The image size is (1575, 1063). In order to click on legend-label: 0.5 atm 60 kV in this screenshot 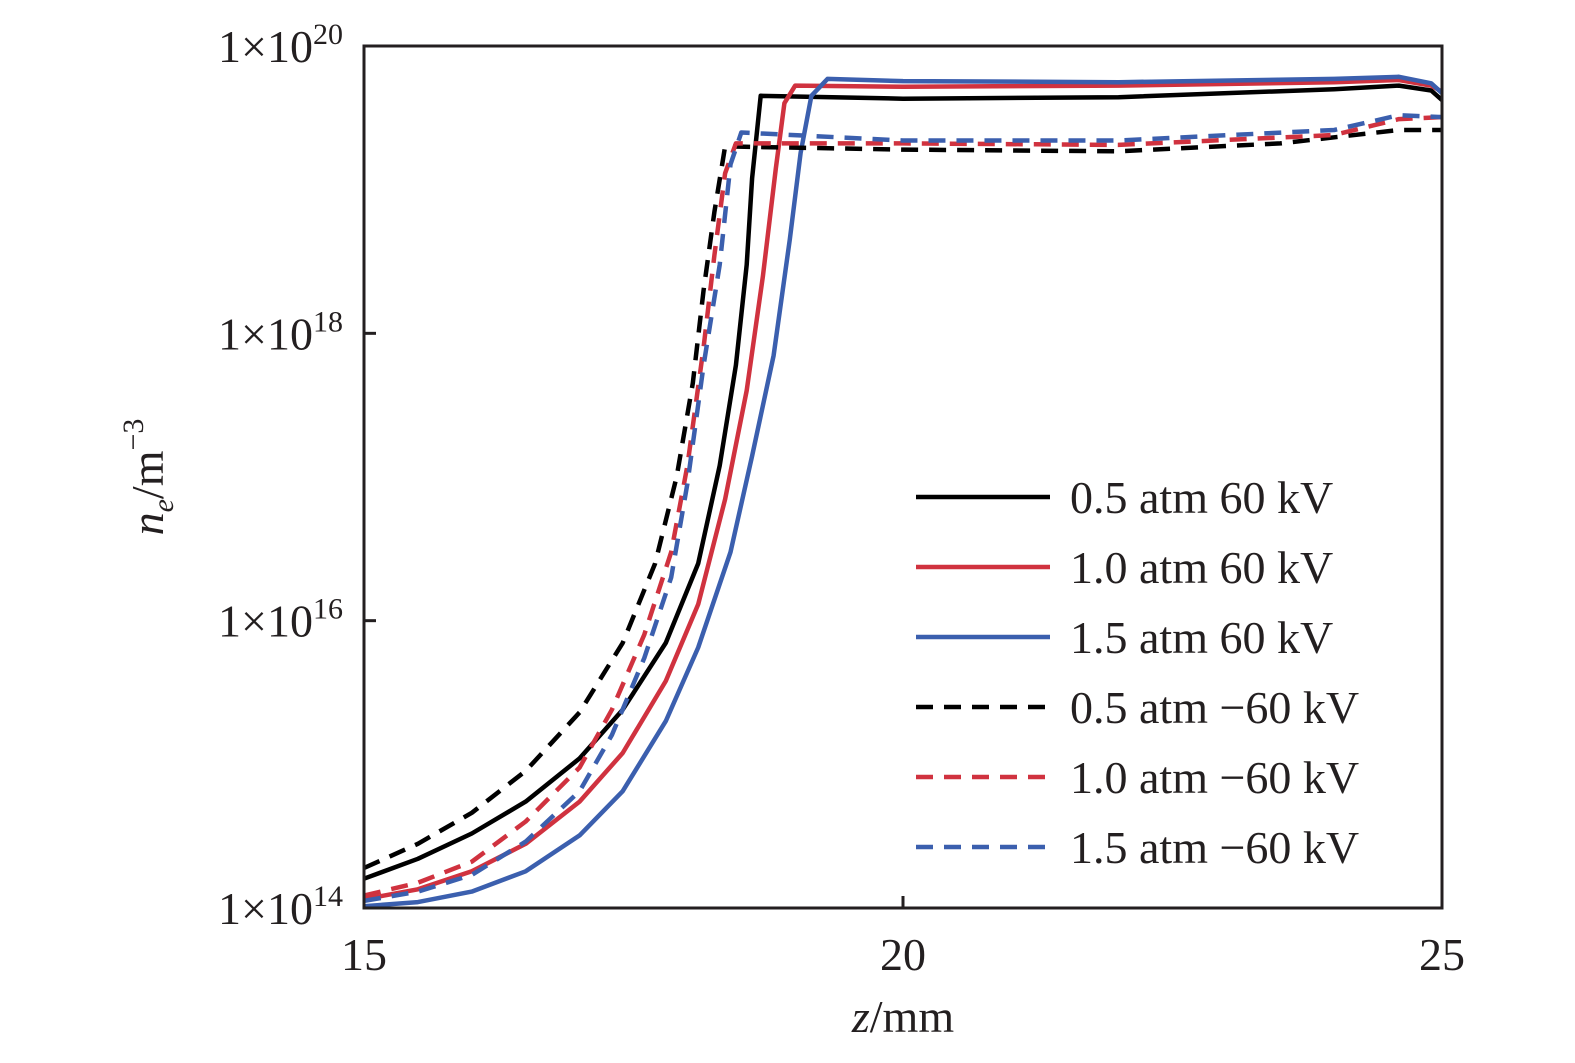, I will do `click(1201, 497)`.